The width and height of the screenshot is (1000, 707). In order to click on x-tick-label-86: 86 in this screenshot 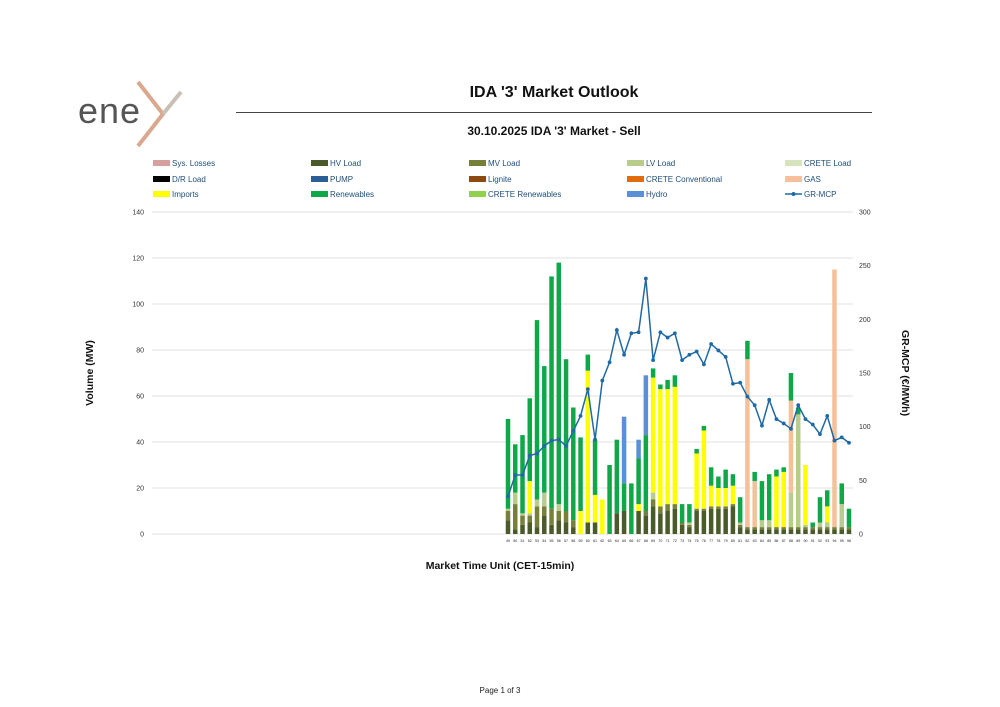, I will do `click(776, 541)`.